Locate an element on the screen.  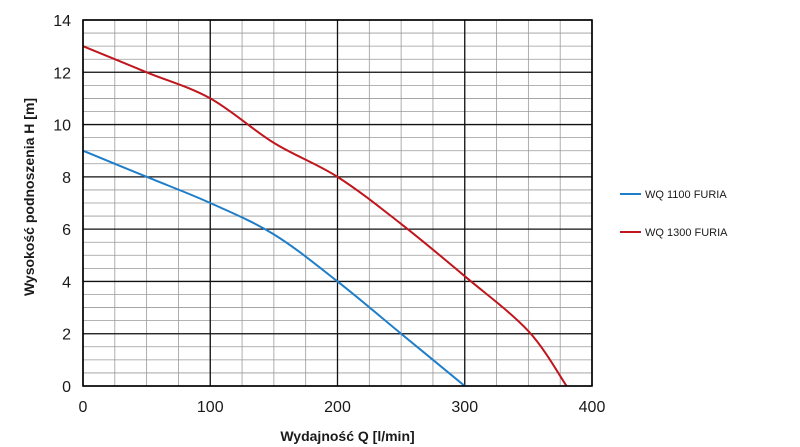
x-tick-label: 400 is located at coordinates (592, 407).